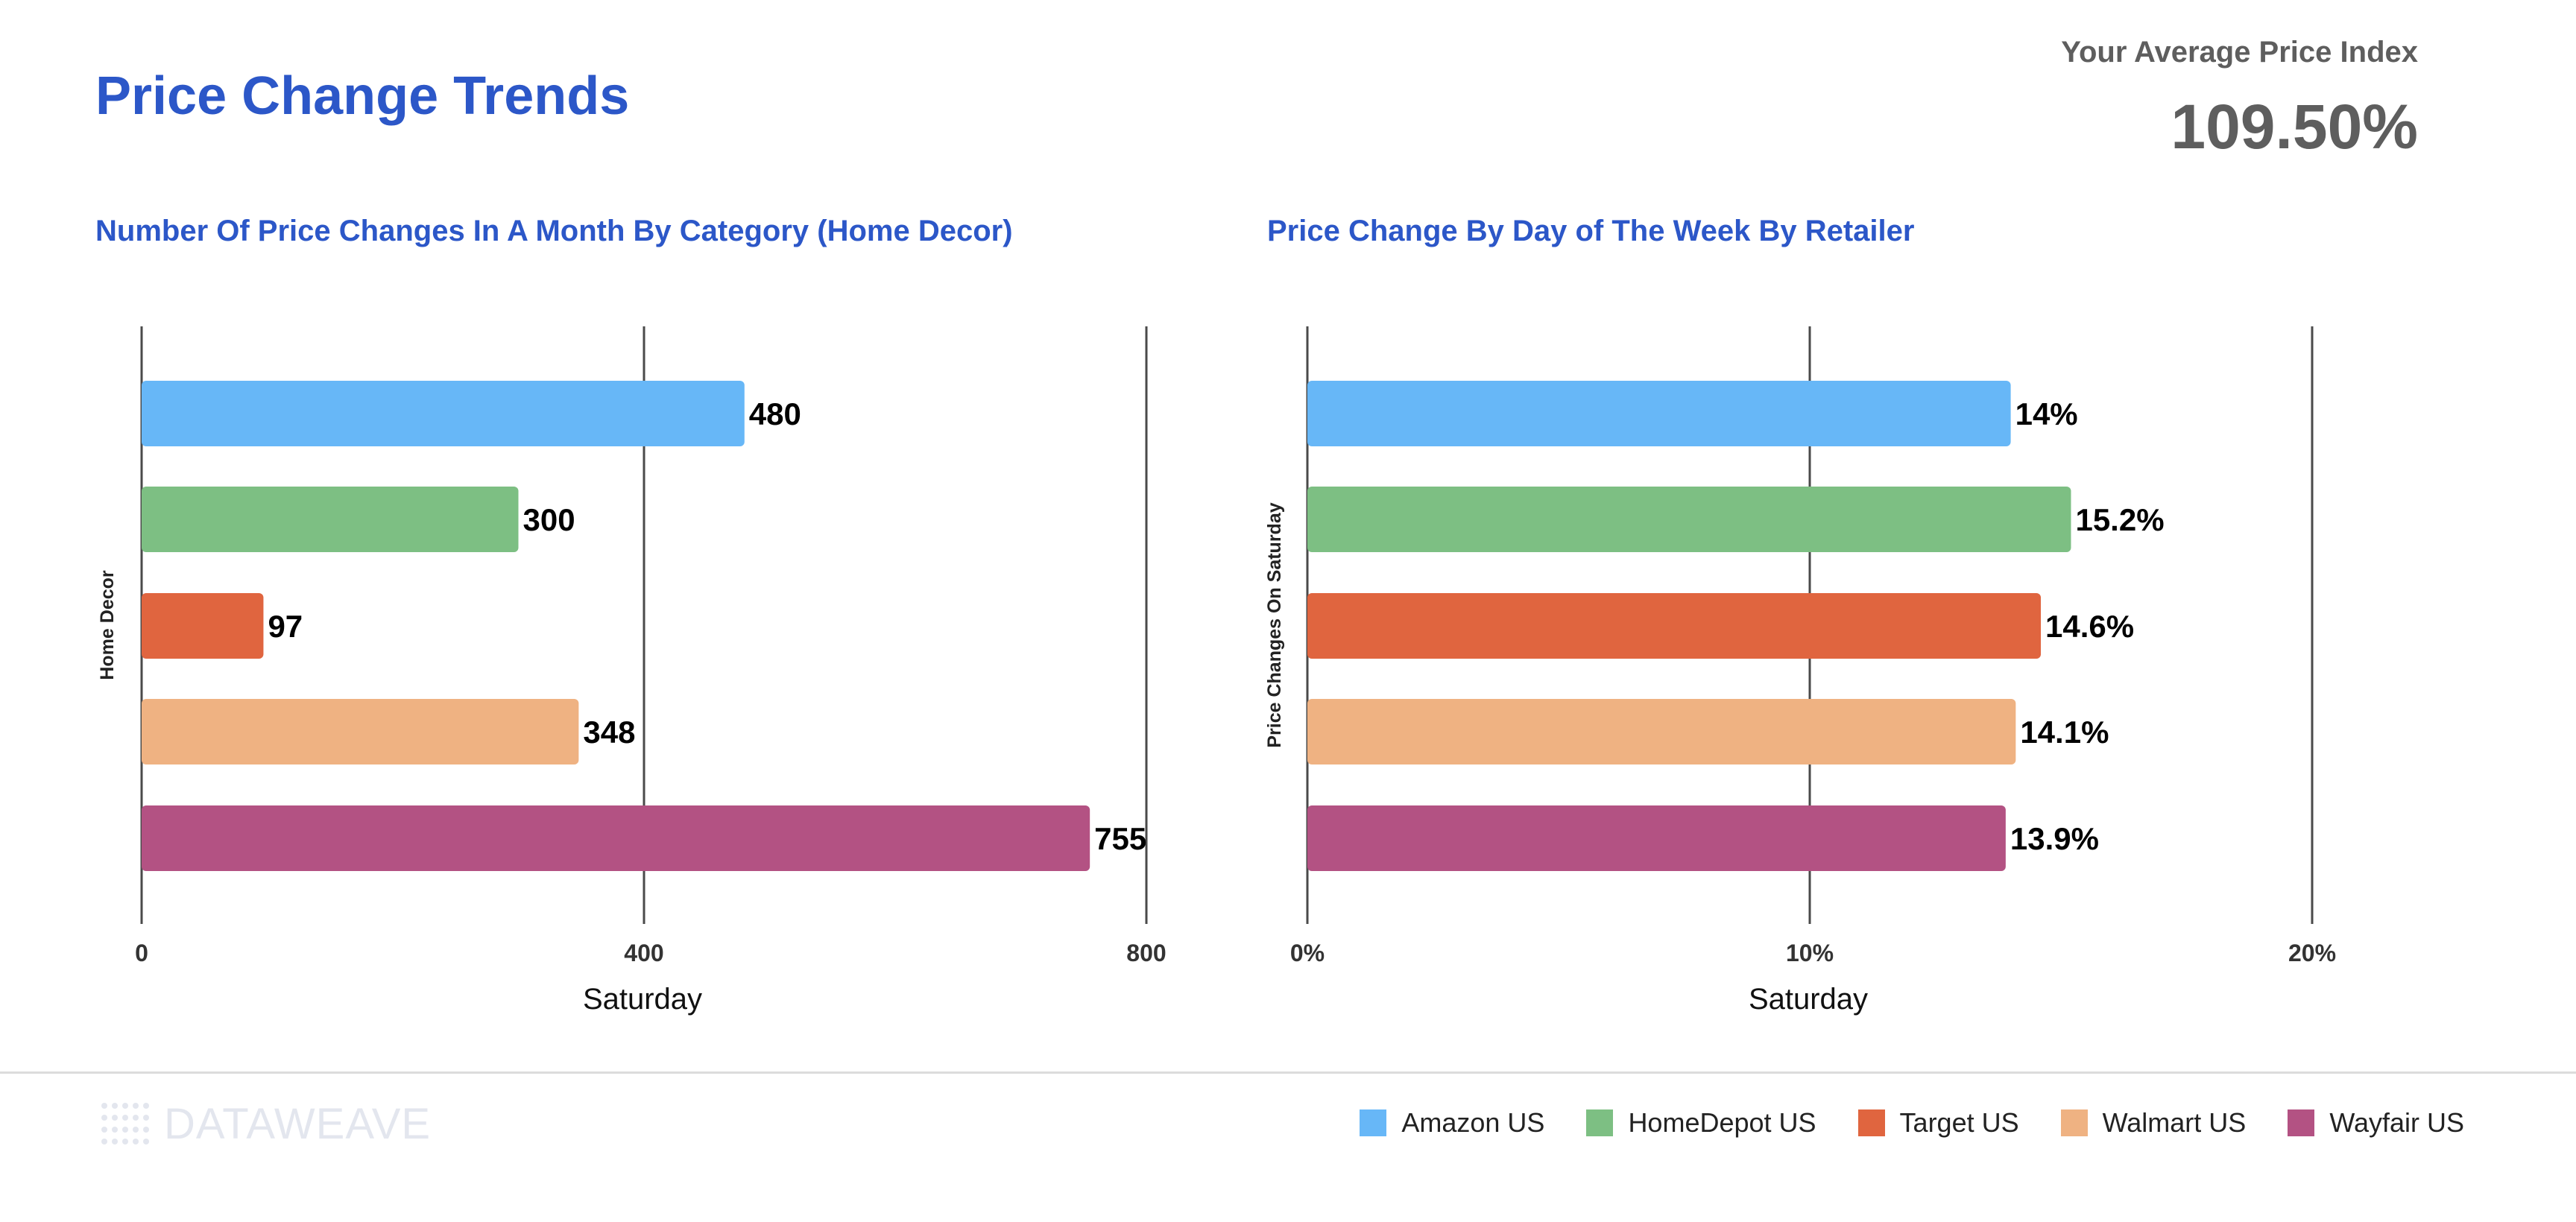 Image resolution: width=2576 pixels, height=1222 pixels. I want to click on x-tick-label: 20%, so click(2312, 953).